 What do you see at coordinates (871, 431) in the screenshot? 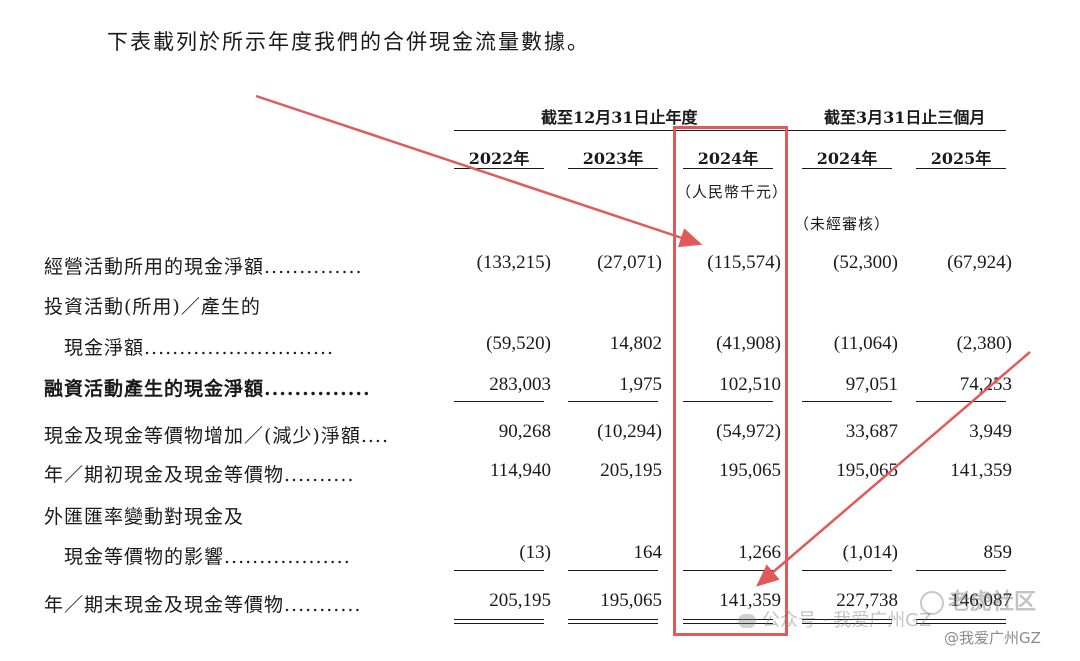
I see `cell-net-change-2024q: 33,687` at bounding box center [871, 431].